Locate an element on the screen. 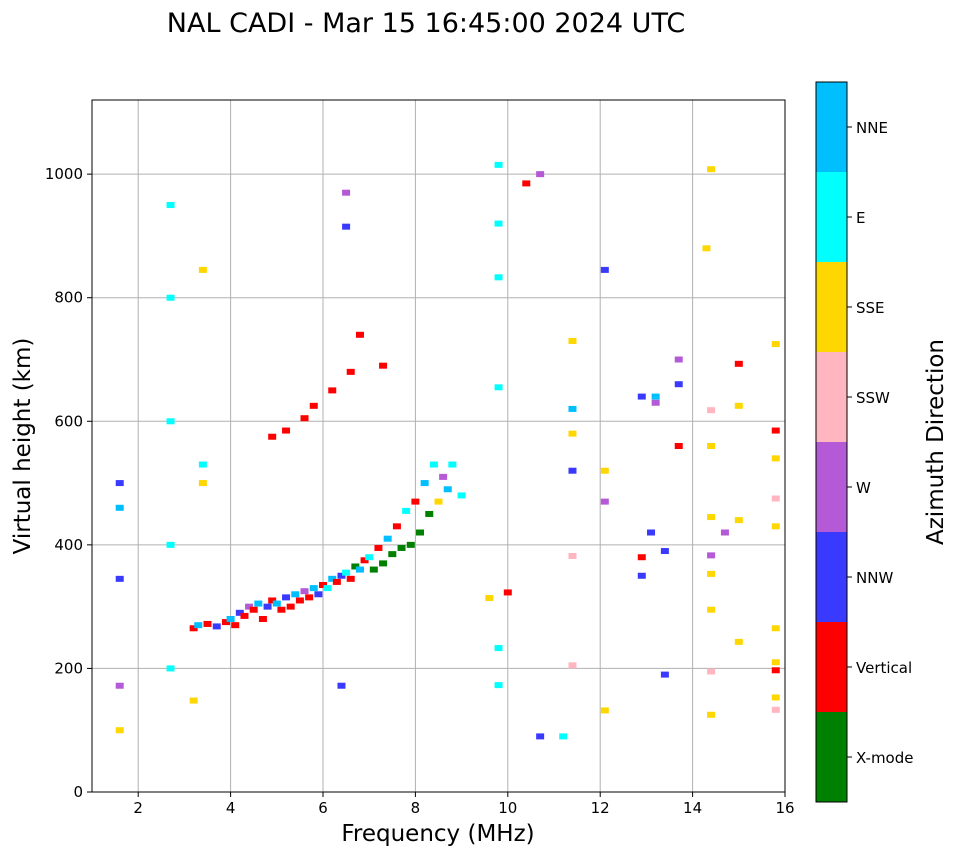 This screenshot has width=958, height=857. y-tick-label: 600 is located at coordinates (68, 421).